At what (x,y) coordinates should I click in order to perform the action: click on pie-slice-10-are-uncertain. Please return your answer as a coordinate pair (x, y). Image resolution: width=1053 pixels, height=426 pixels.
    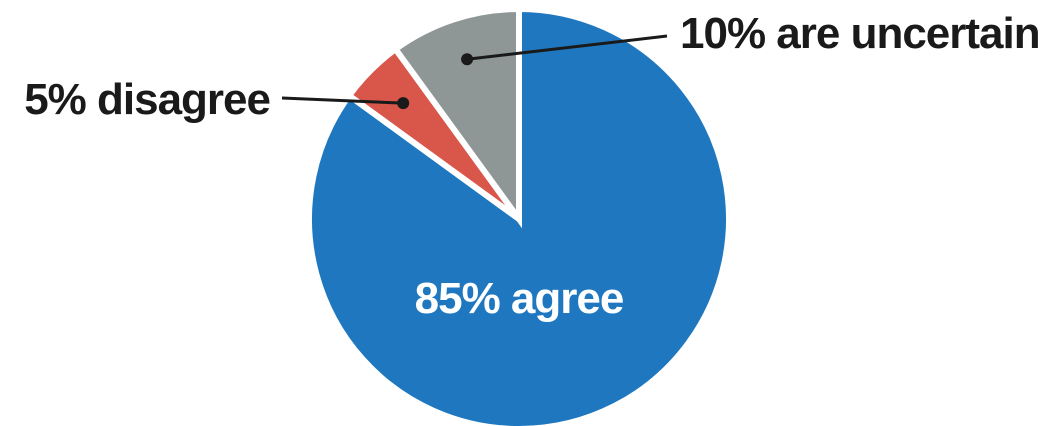
    Looking at the image, I should click on (456, 117).